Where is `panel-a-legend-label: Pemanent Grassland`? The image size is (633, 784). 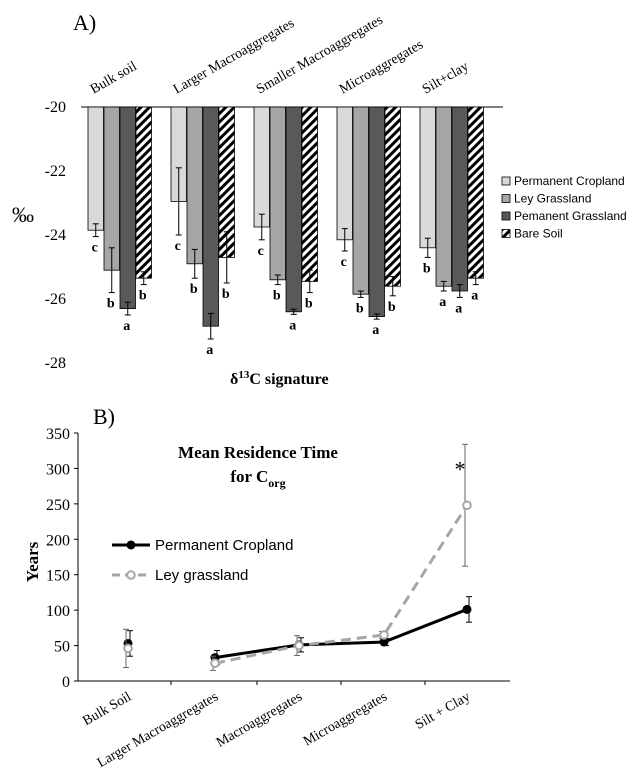 panel-a-legend-label: Pemanent Grassland is located at coordinates (570, 216).